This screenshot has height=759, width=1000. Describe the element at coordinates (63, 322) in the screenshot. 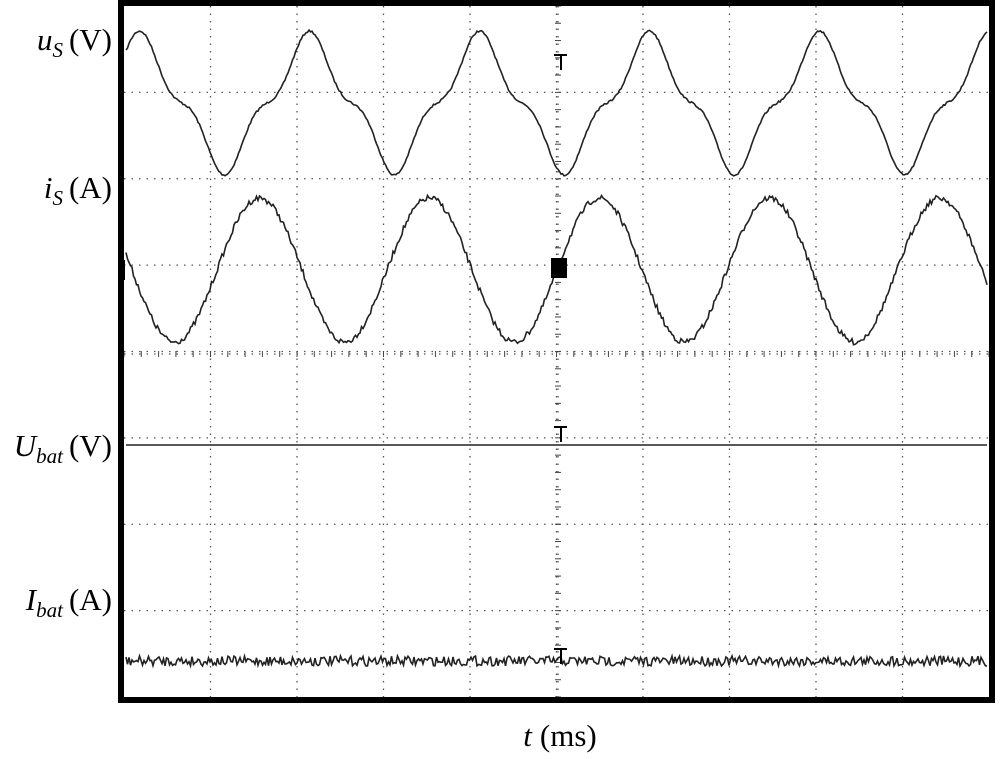

I see `labels: uS (V)iS (A)Ubat (V)Ibat (A)` at that location.